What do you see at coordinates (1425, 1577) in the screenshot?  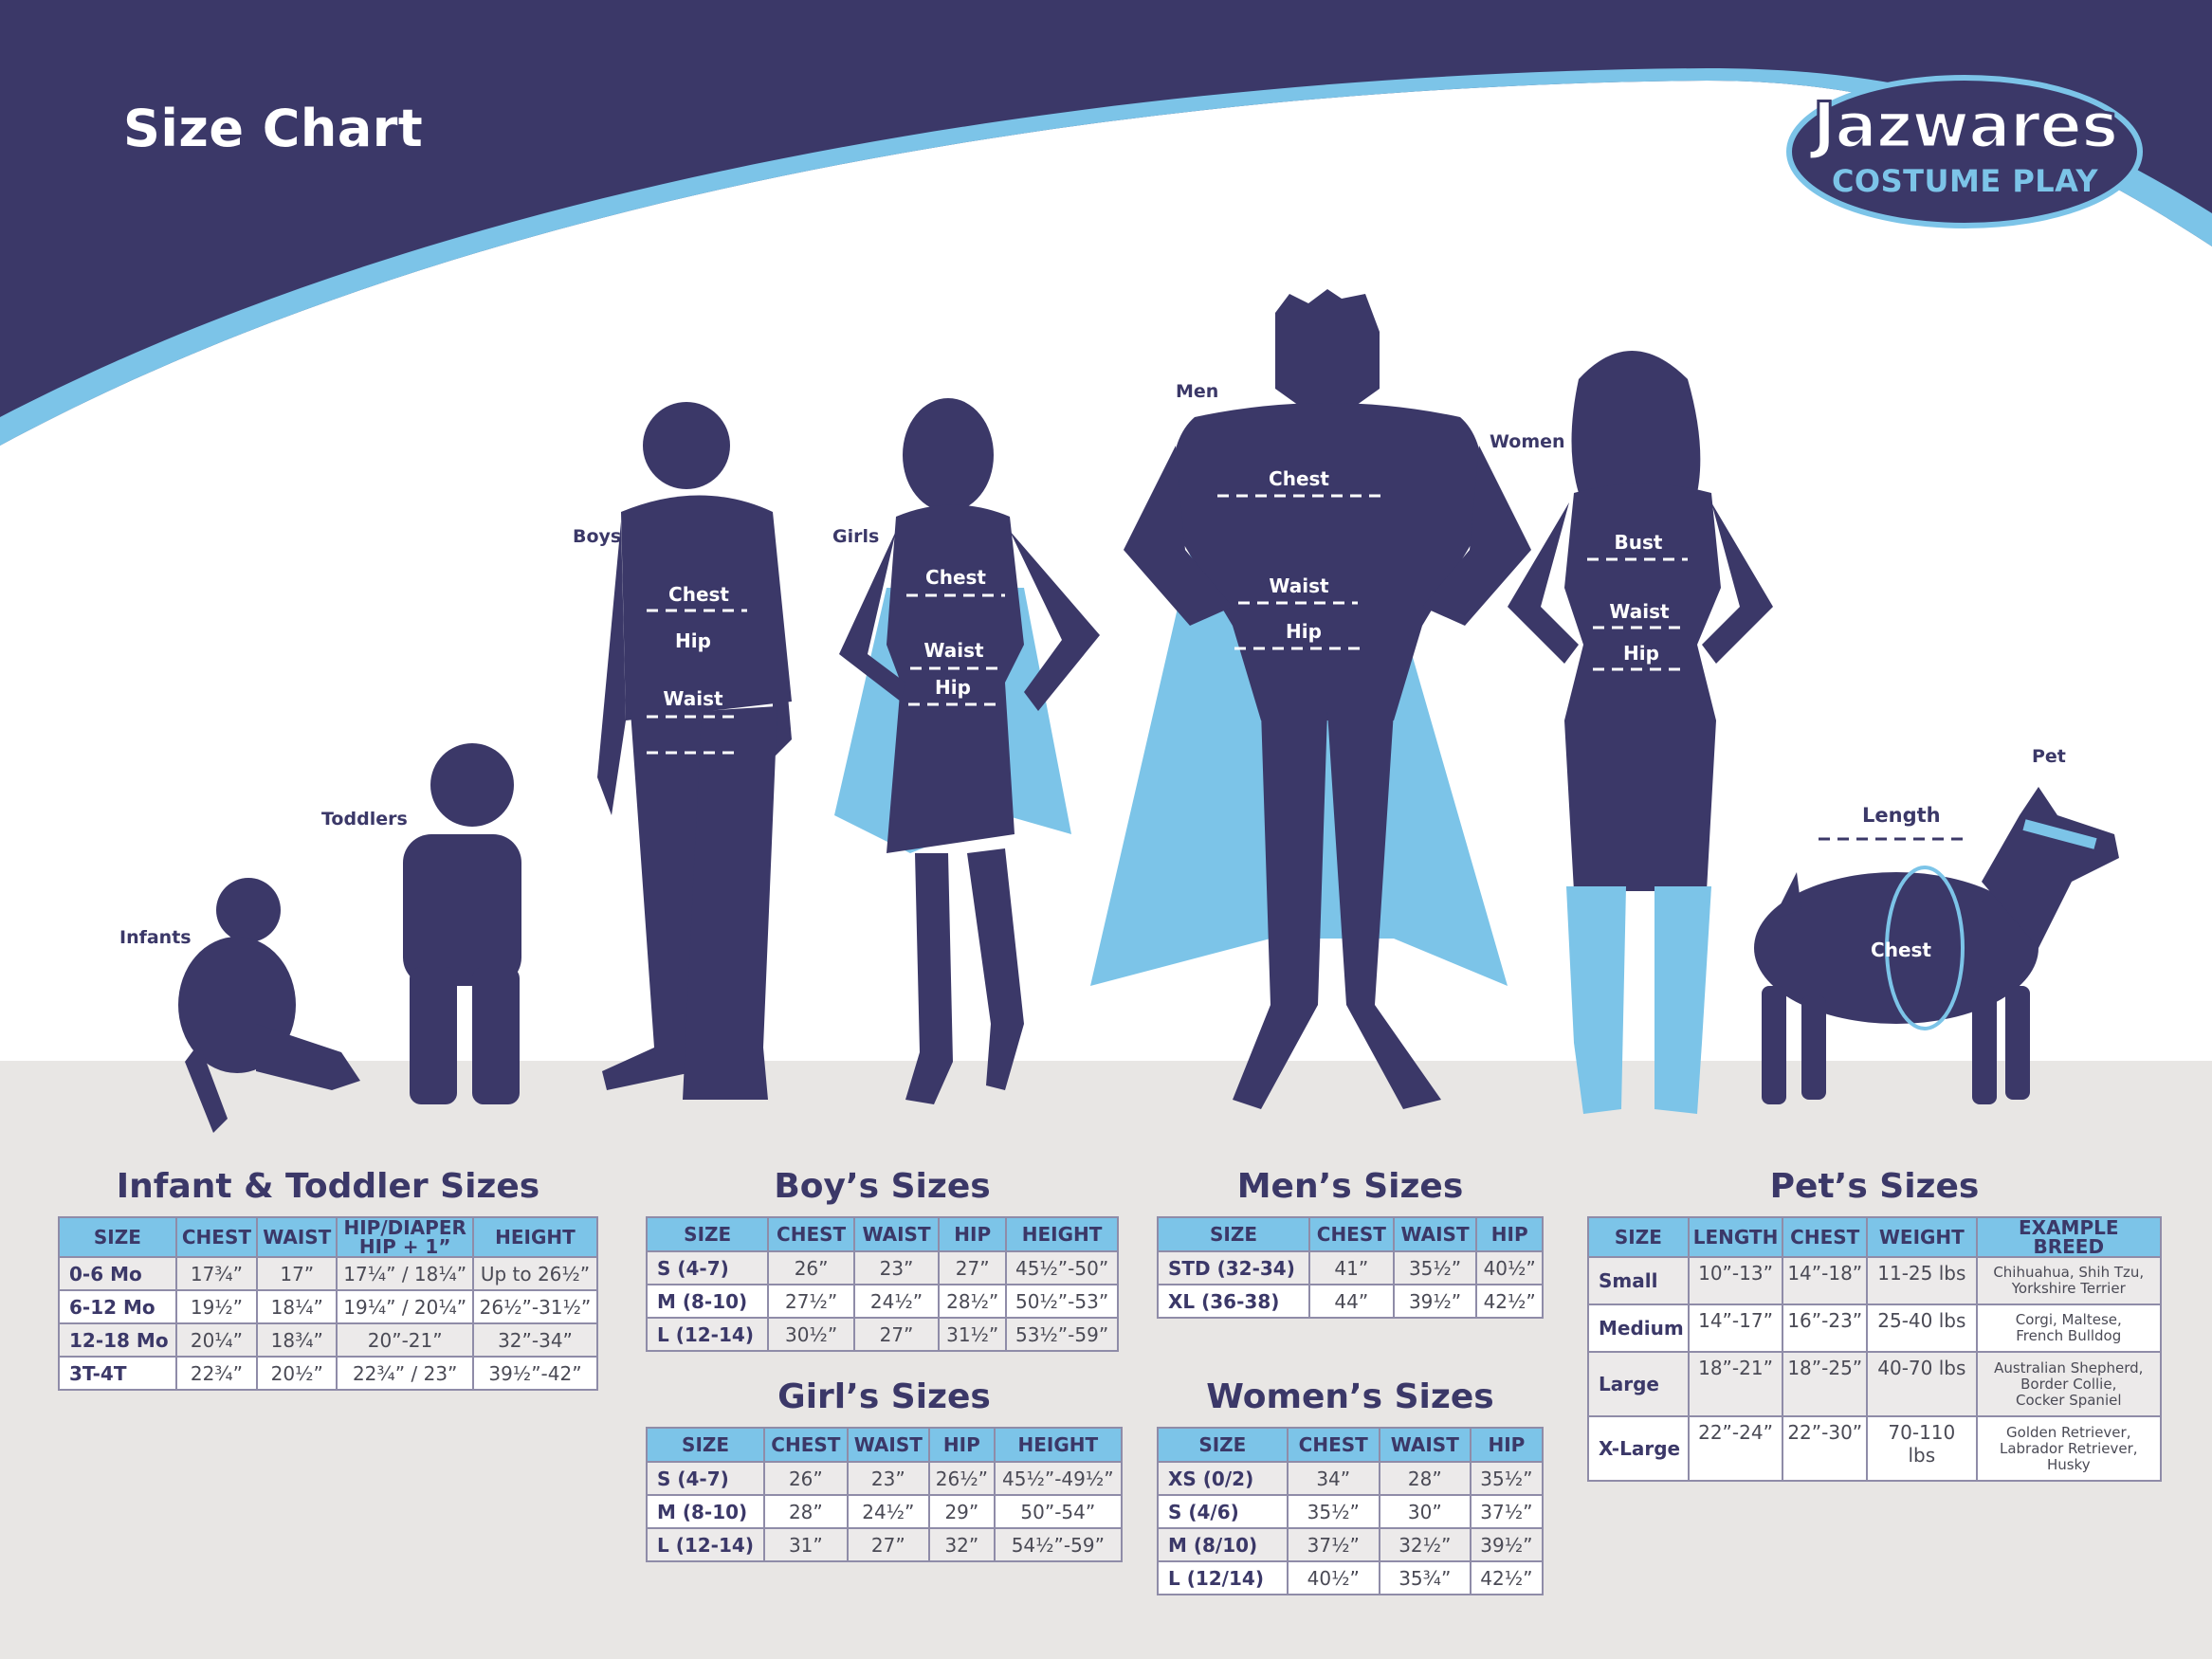 I see `value-cell: 35¾”` at bounding box center [1425, 1577].